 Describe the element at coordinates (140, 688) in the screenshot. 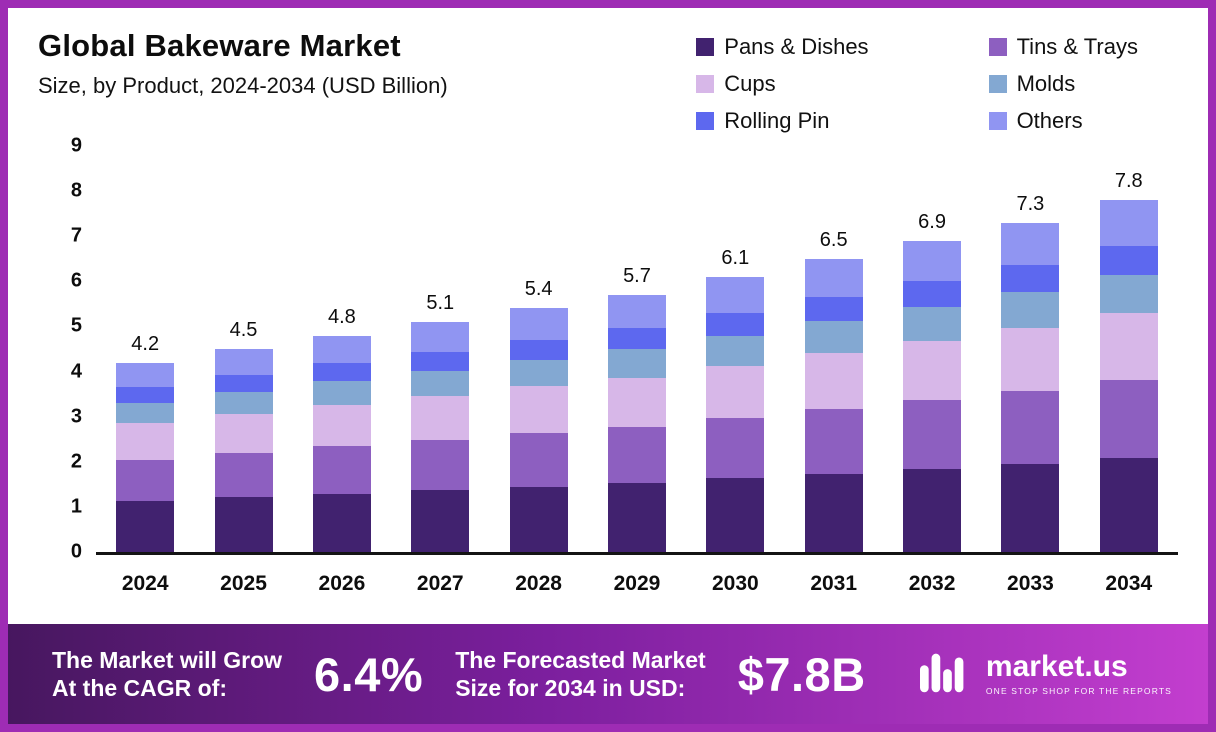

I see `cagr-label-line2: At the CAGR of:` at that location.